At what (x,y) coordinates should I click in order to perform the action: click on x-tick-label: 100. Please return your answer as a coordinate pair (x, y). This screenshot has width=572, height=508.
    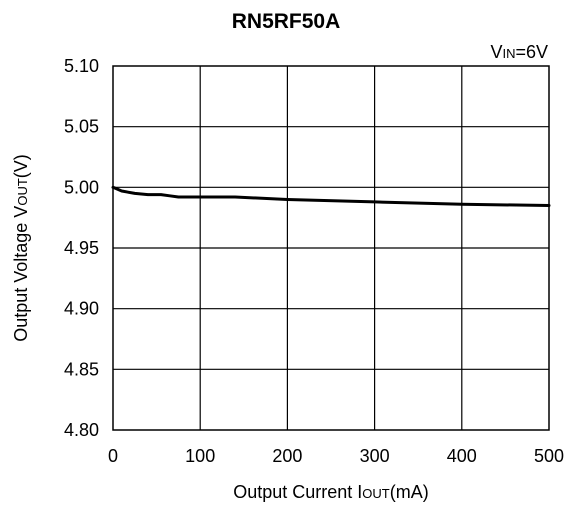
    Looking at the image, I should click on (200, 456).